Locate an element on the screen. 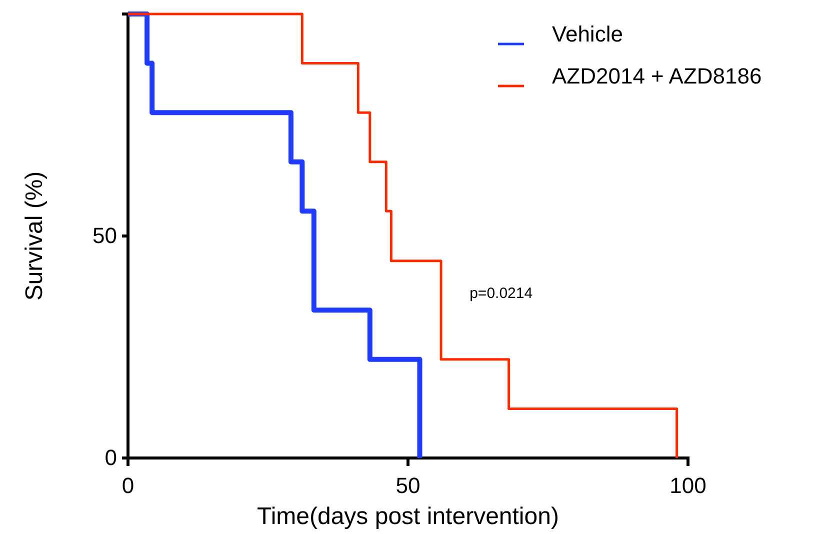 The image size is (826, 534). y-axis-title: Survival (%) is located at coordinates (34, 236).